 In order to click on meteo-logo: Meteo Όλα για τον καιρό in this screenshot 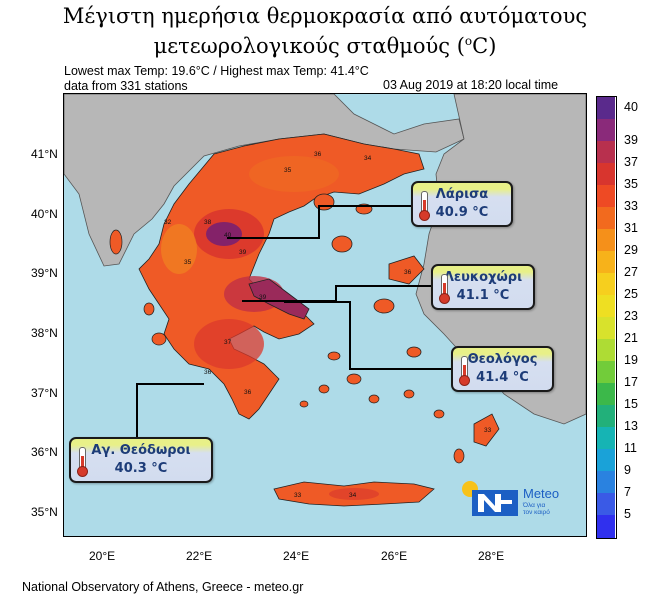, I will do `click(515, 499)`.